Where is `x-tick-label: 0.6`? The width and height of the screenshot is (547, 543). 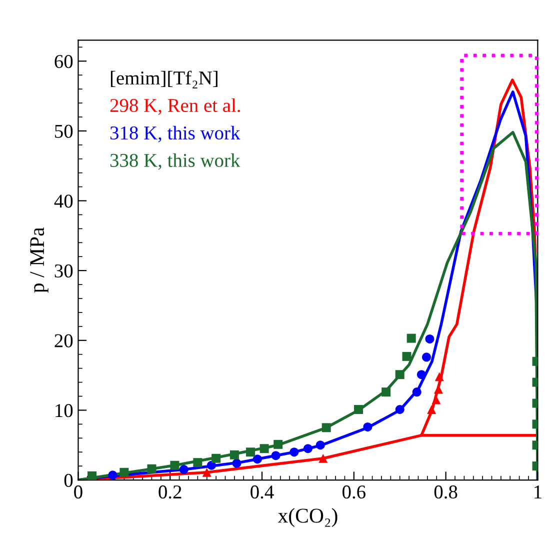
x-tick-label: 0.6 is located at coordinates (354, 492).